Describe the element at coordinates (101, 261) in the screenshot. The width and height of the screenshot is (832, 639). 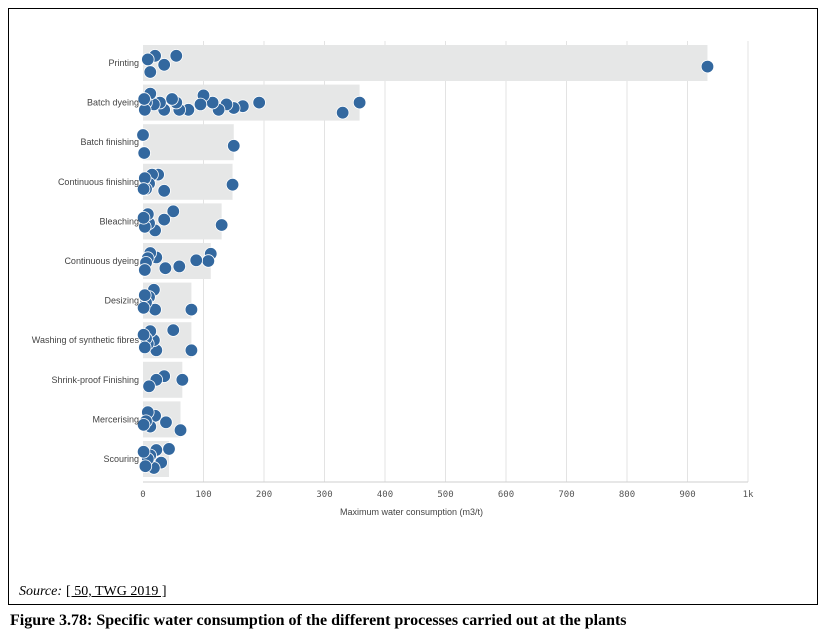
I see `category-label: Continuous dyeing` at that location.